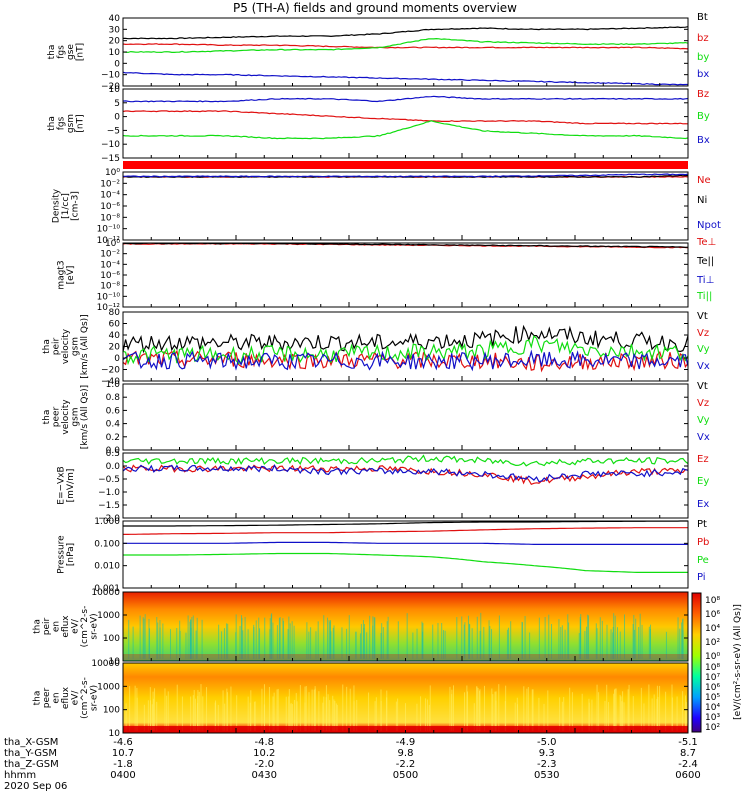 Image resolution: width=750 pixels, height=804 pixels. I want to click on series-Bx-line, so click(405, 99).